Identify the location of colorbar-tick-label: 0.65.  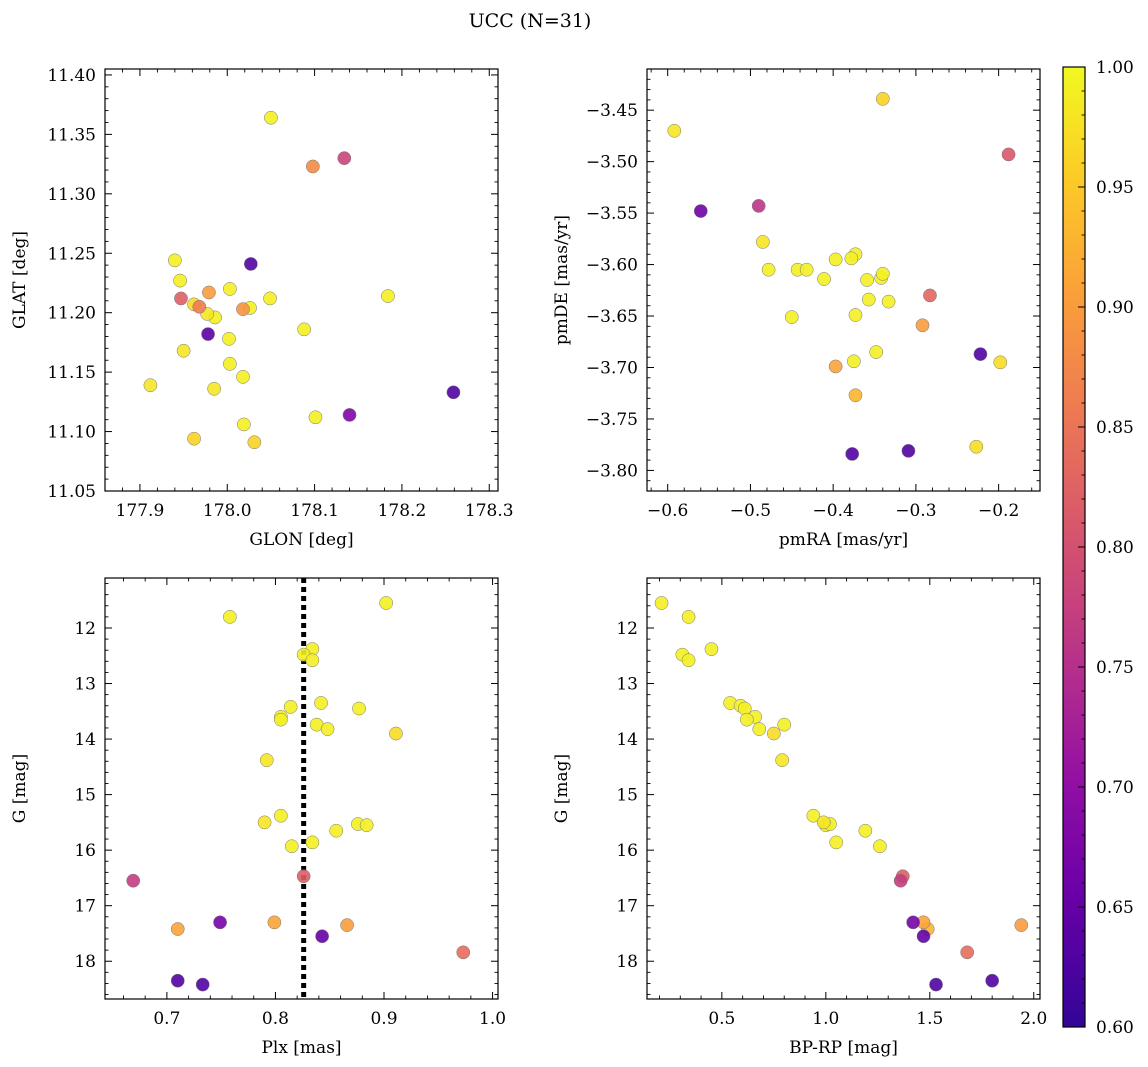
(1115, 908).